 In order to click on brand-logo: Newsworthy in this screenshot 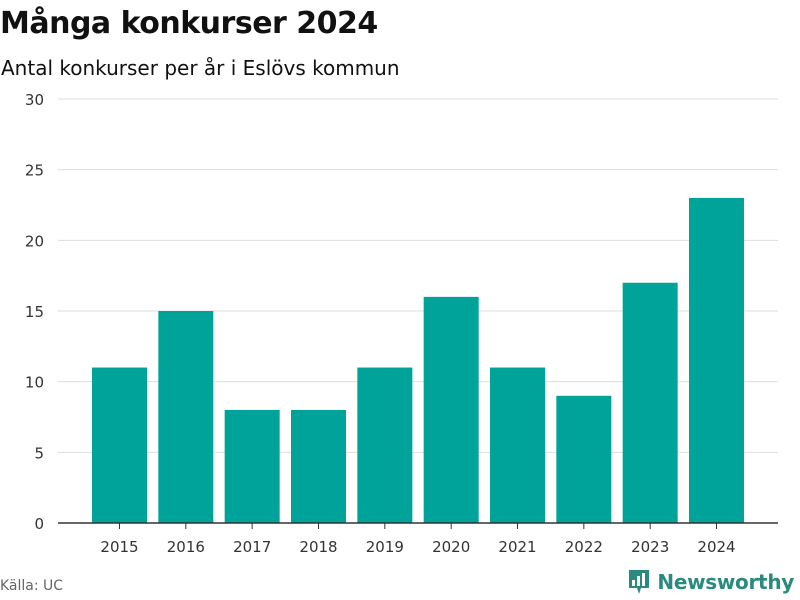, I will do `click(710, 582)`.